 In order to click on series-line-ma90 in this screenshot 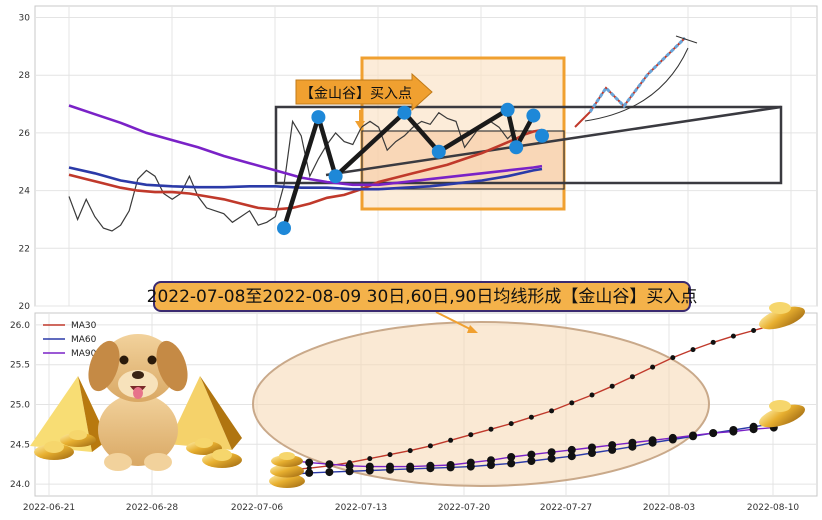, I will do `click(305, 145)`.